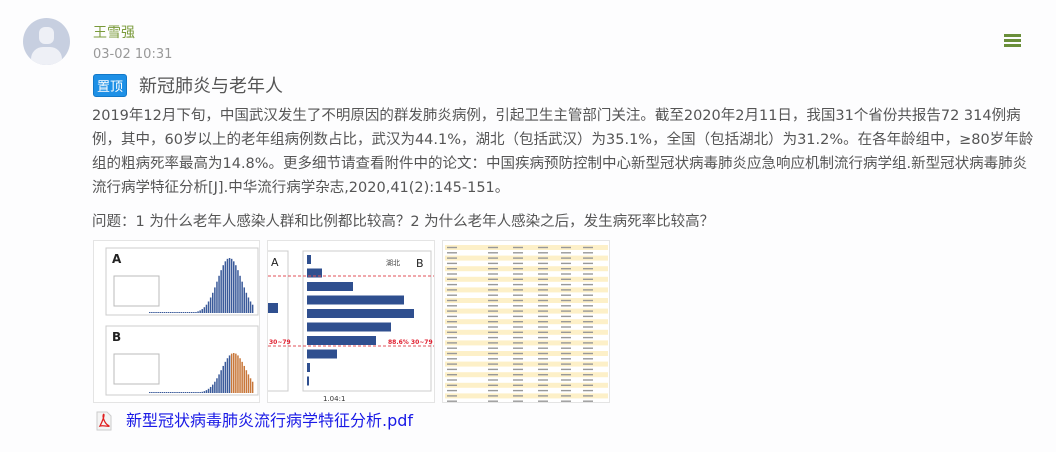 This screenshot has width=1056, height=452. I want to click on author-name: 王雪强, so click(114, 33).